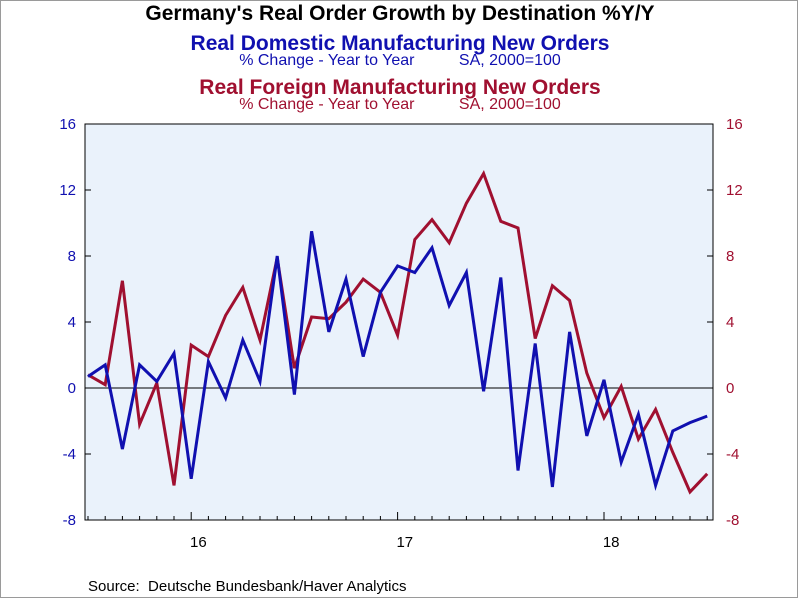 The image size is (800, 600). Describe the element at coordinates (734, 124) in the screenshot. I see `right-tick-label: 16` at that location.